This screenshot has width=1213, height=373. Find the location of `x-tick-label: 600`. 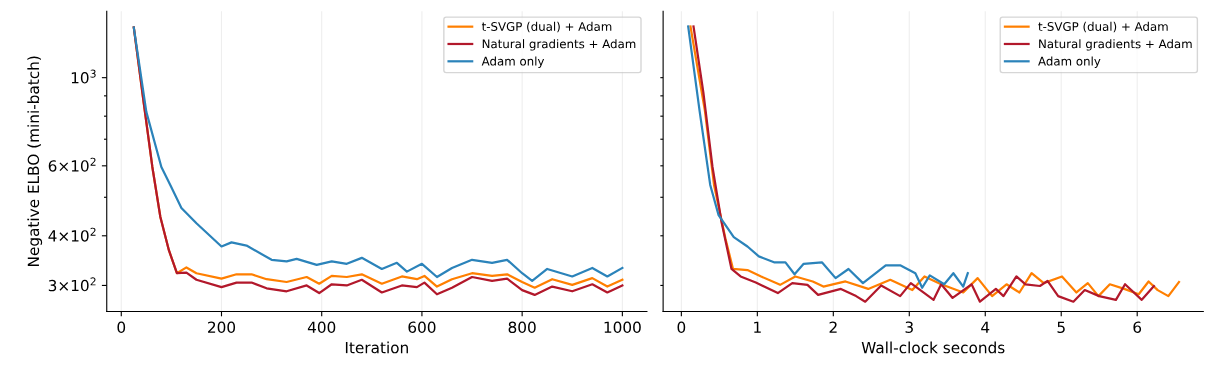

x-tick-label: 600 is located at coordinates (422, 327).